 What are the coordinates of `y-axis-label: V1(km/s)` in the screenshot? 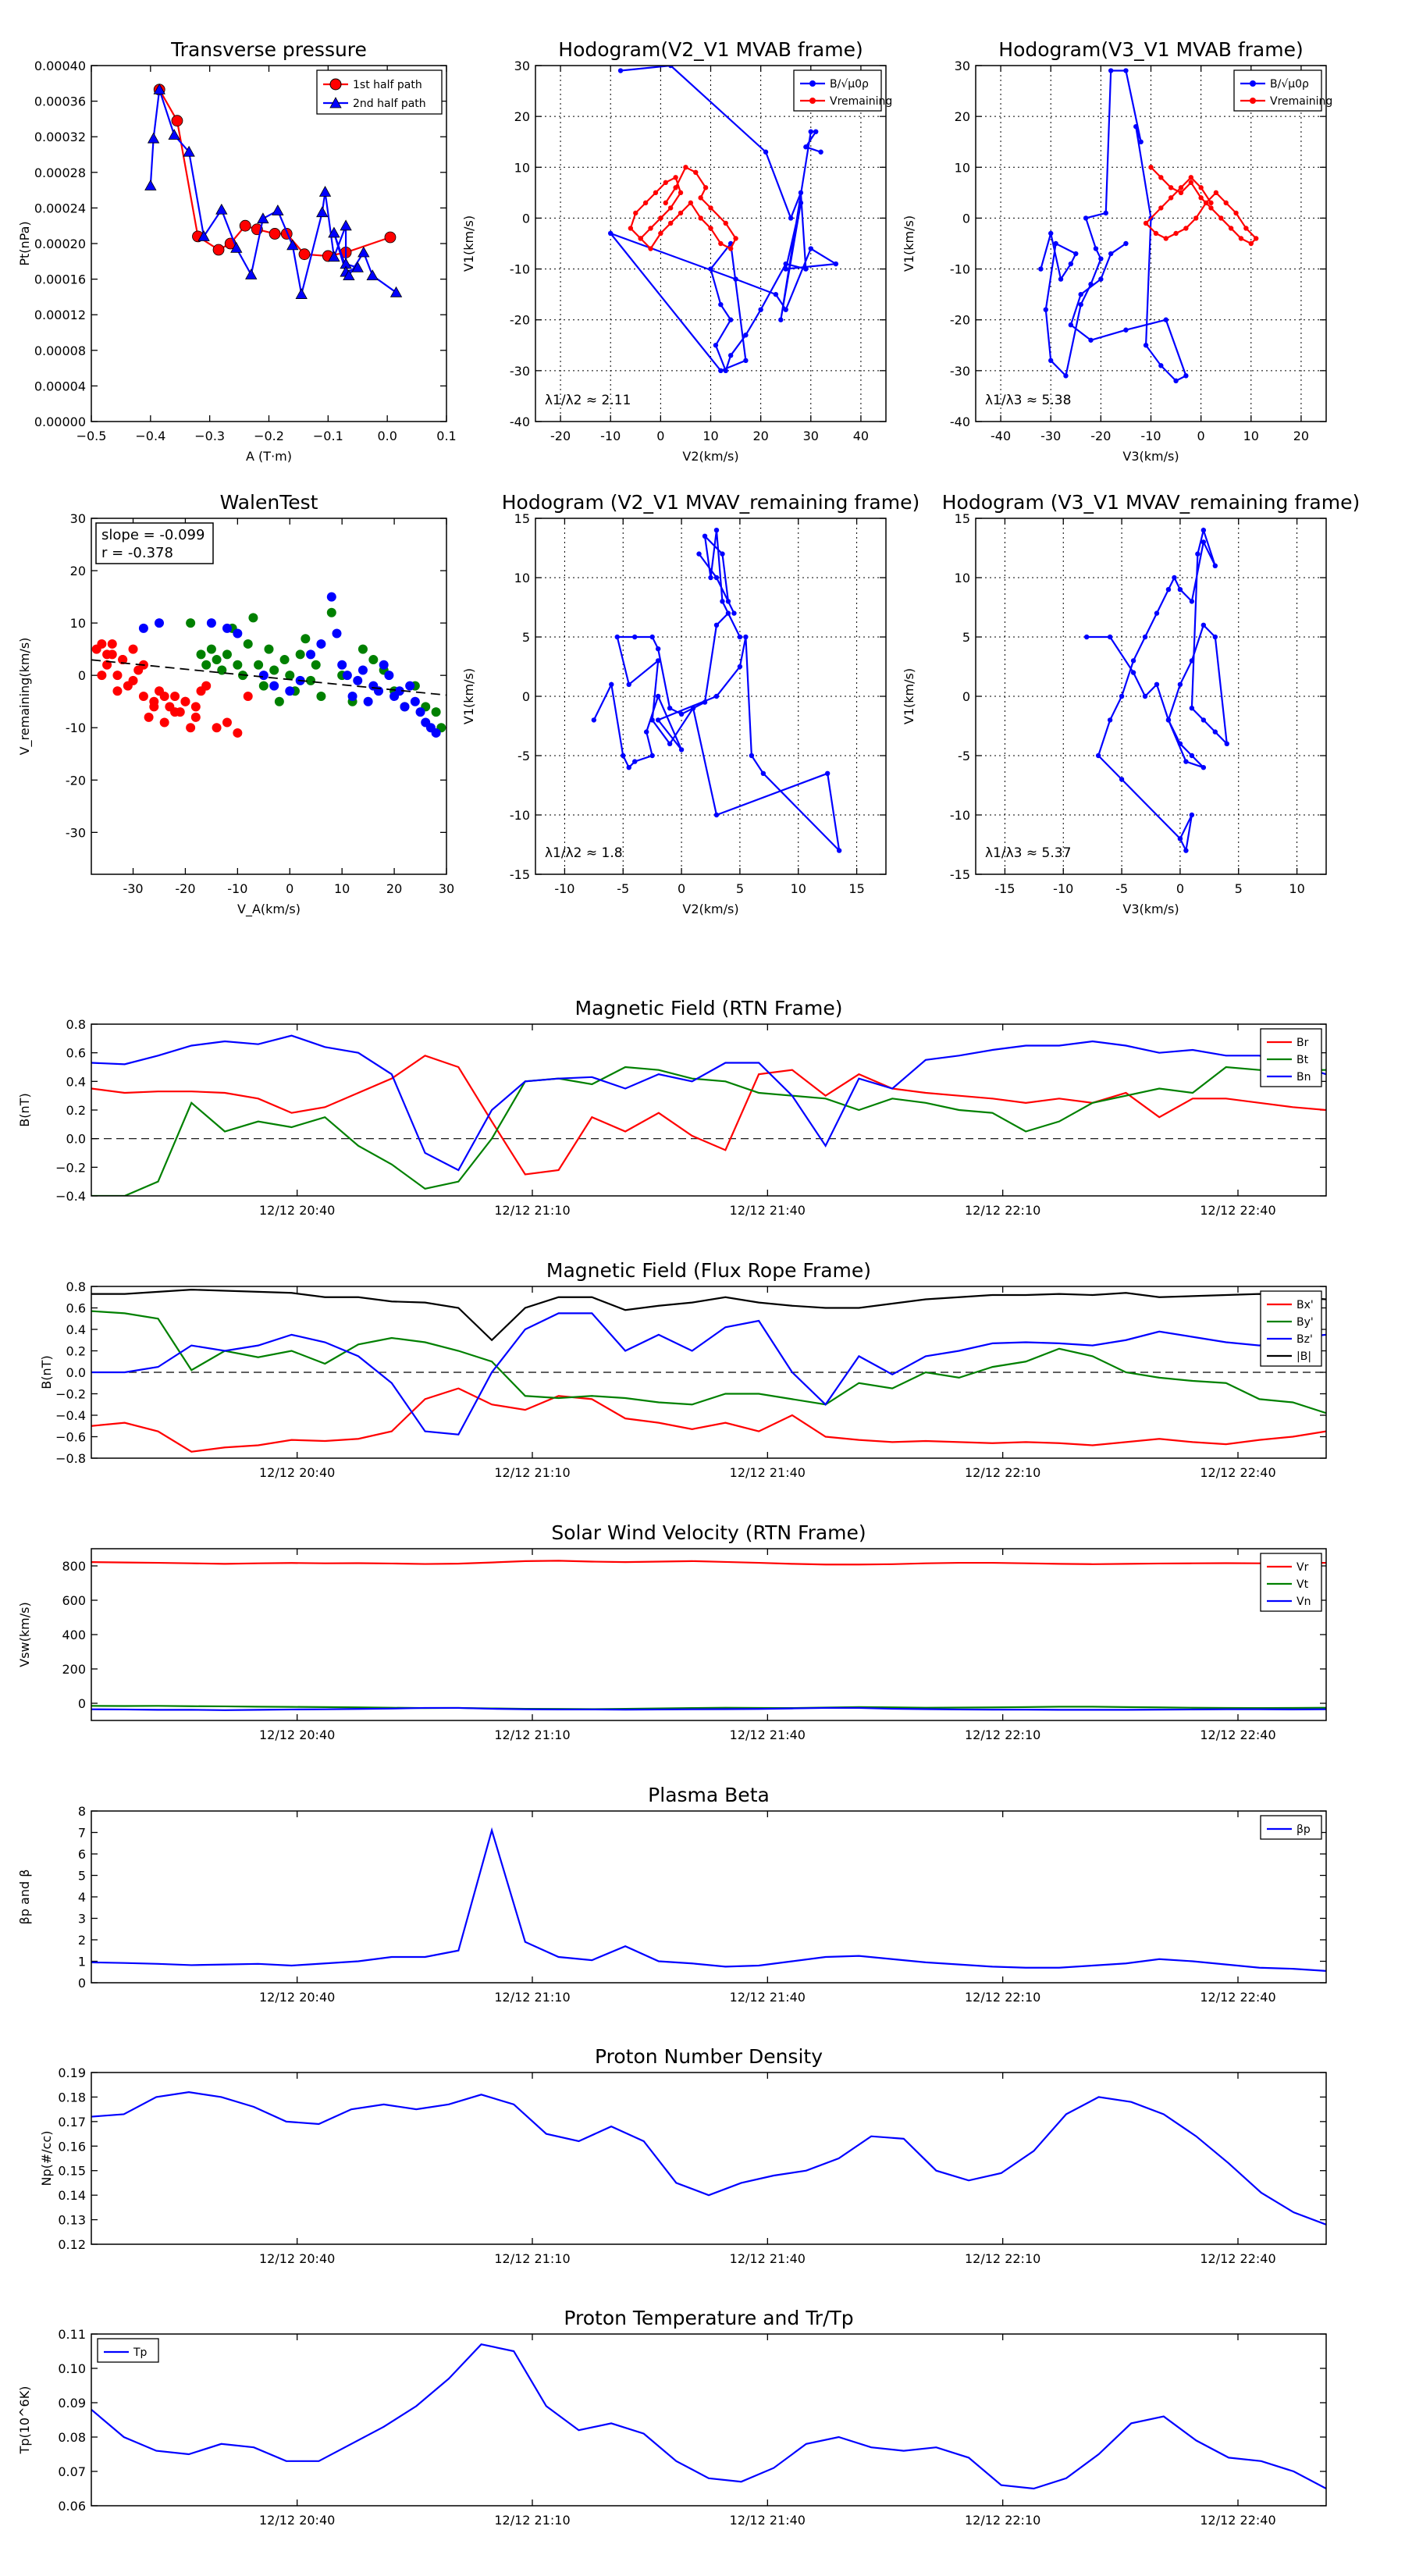 It's located at (469, 243).